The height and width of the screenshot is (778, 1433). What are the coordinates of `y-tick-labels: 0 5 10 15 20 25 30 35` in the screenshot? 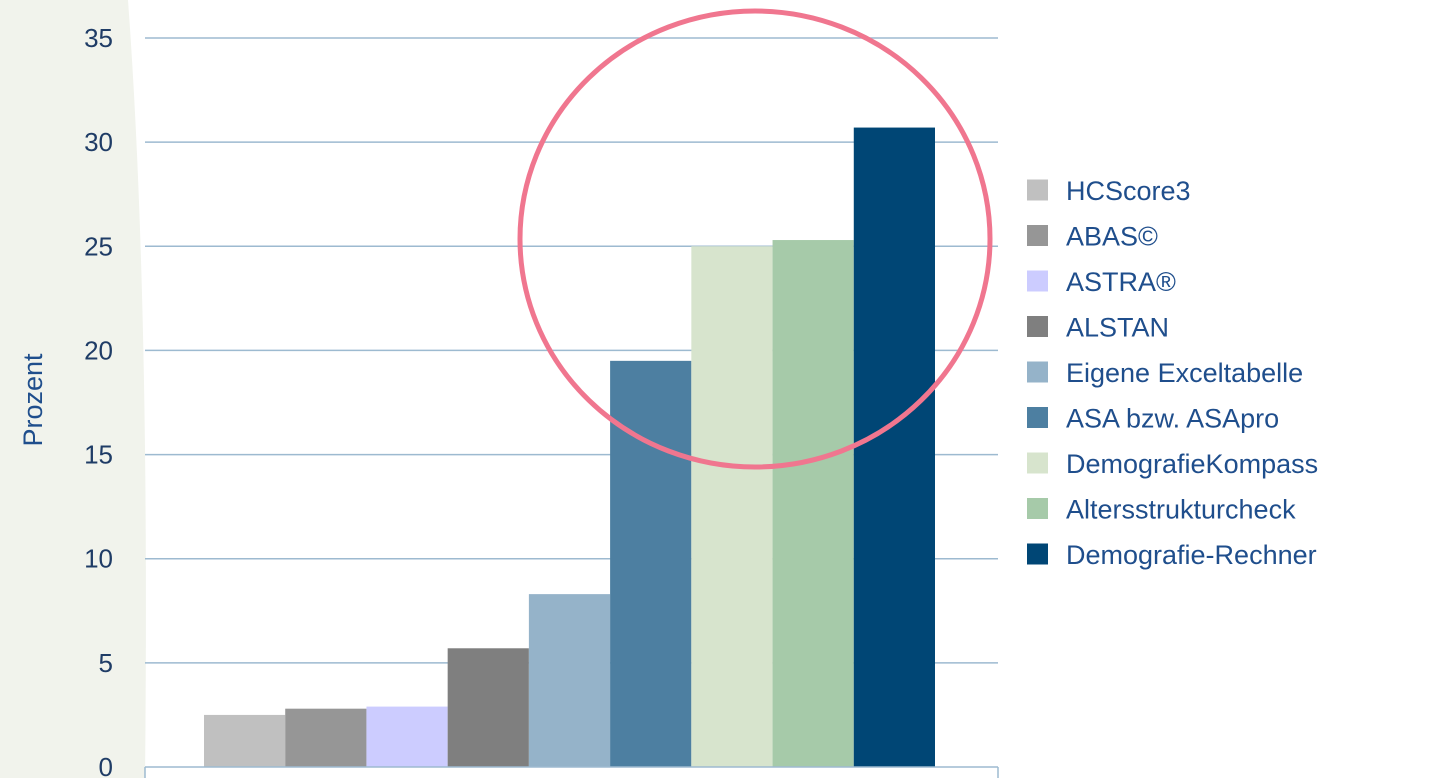 It's located at (98, 400).